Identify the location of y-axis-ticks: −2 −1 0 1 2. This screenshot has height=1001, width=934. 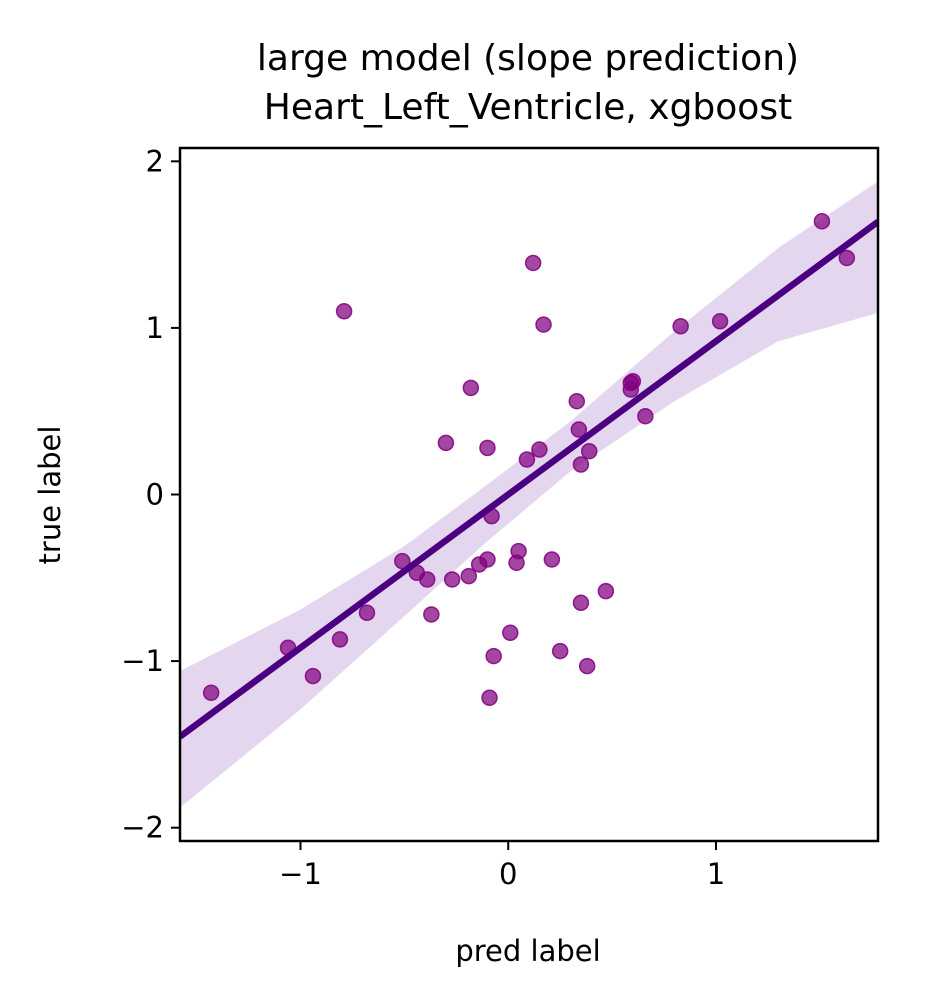
(150, 494).